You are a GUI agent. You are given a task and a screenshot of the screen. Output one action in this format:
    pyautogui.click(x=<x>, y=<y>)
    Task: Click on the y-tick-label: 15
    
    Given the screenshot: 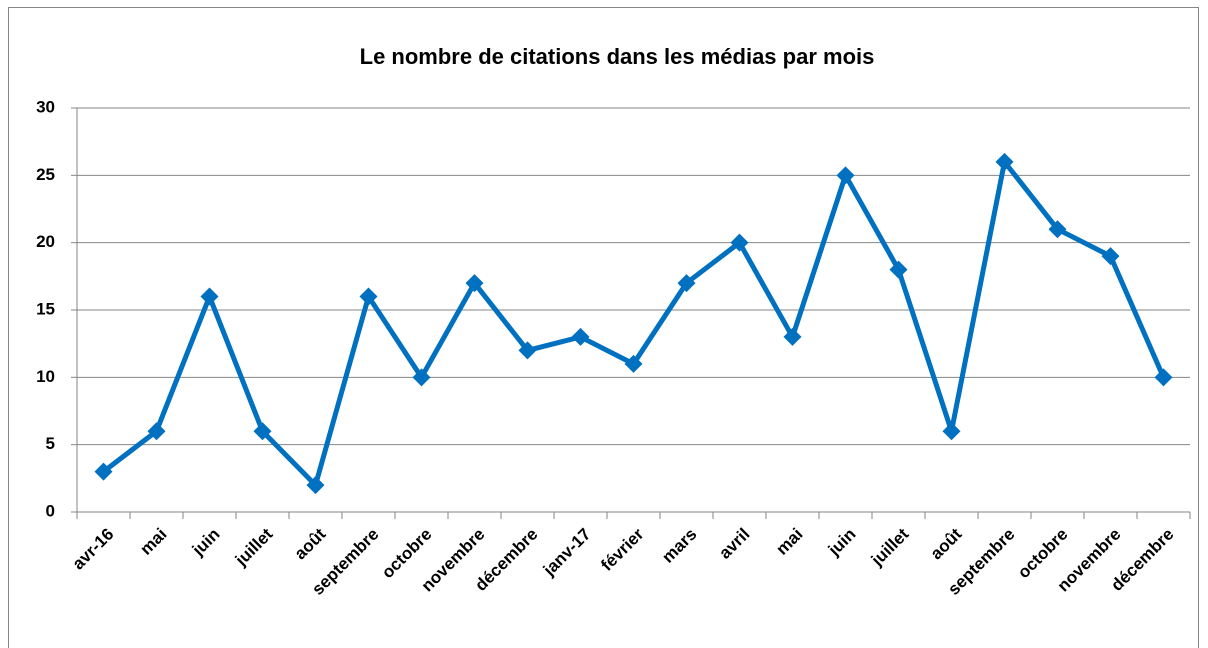 What is the action you would take?
    pyautogui.click(x=45, y=308)
    